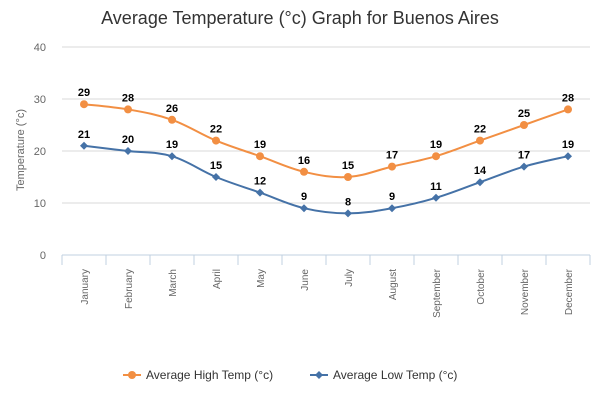 This screenshot has width=600, height=405. I want to click on data-label-high: 17, so click(392, 156).